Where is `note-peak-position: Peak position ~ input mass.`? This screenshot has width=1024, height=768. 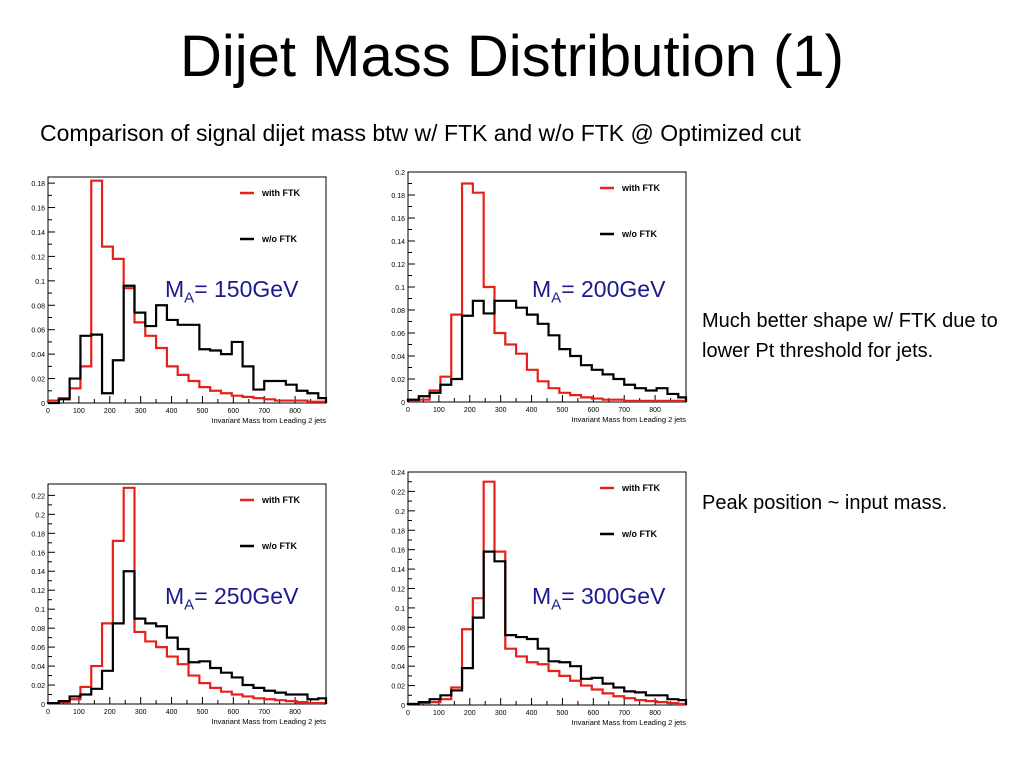
note-peak-position: Peak position ~ input mass. is located at coordinates (825, 503).